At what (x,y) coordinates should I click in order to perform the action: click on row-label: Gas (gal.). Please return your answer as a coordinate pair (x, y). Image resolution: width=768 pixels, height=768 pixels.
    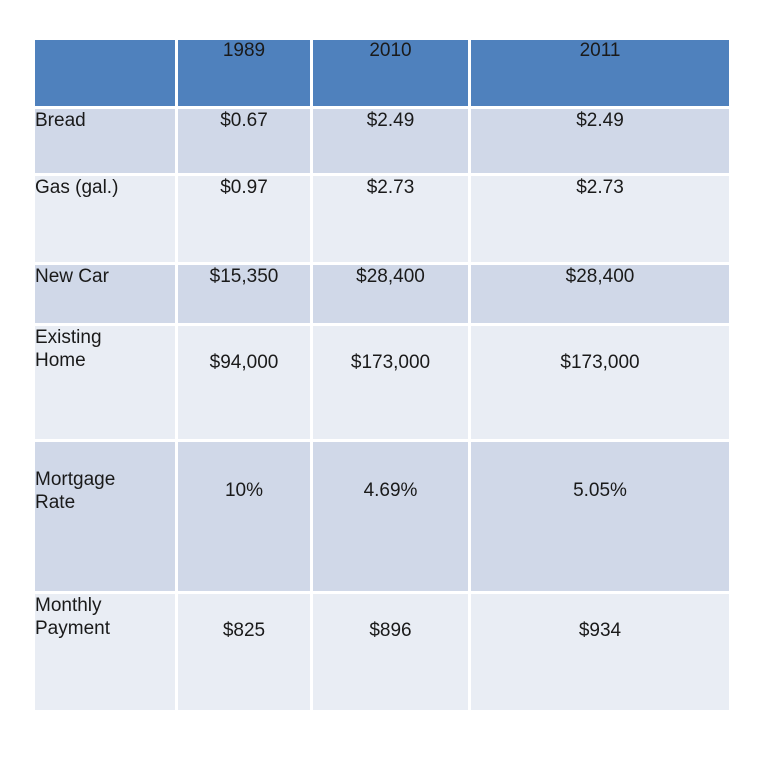
    Looking at the image, I should click on (105, 219).